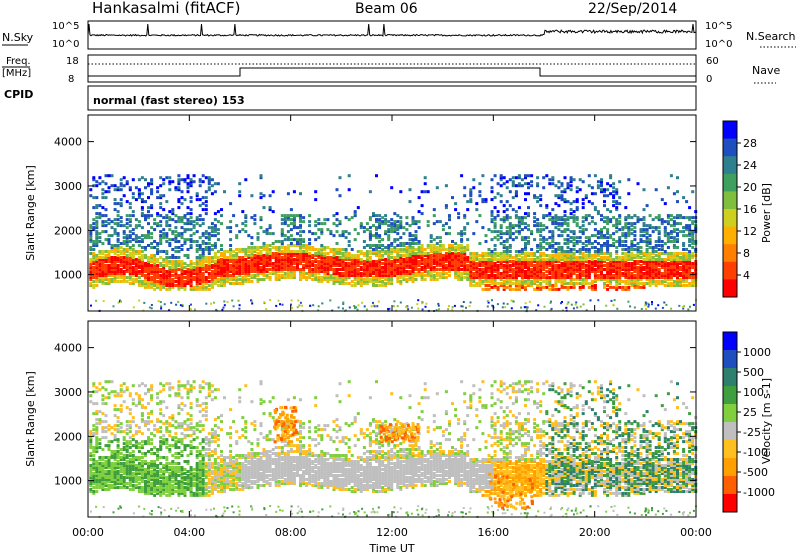 The height and width of the screenshot is (554, 800). I want to click on nsearch-label: N.Search, so click(771, 36).